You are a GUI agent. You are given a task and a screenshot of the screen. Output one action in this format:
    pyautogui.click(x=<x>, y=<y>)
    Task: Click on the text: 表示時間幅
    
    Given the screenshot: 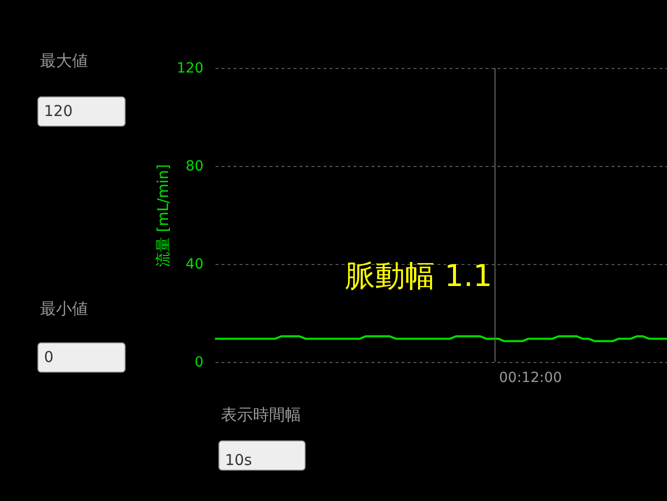 What is the action you would take?
    pyautogui.click(x=261, y=414)
    